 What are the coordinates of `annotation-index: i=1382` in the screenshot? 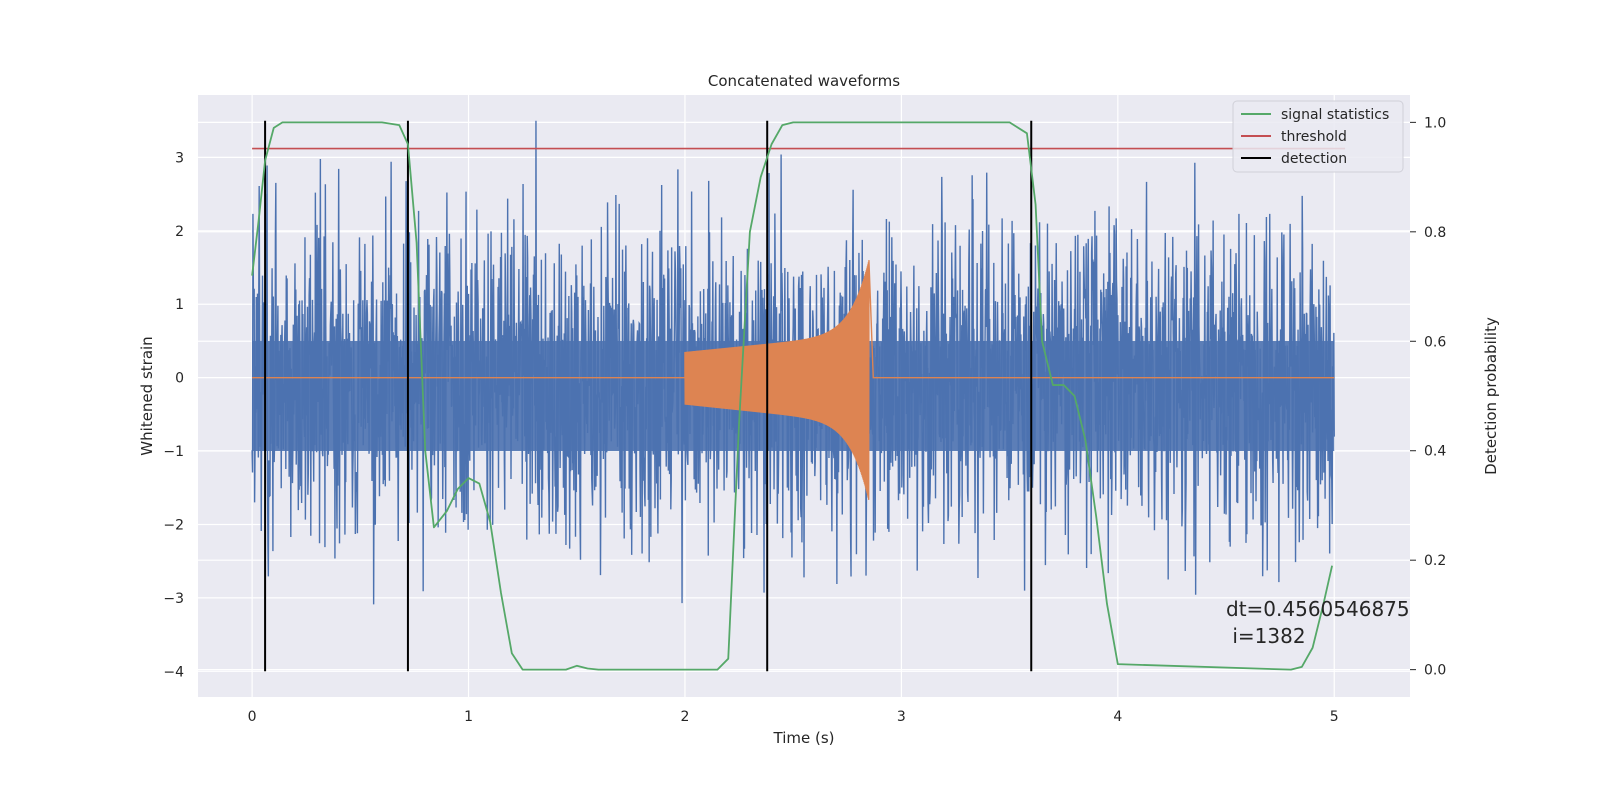 It's located at (1266, 636).